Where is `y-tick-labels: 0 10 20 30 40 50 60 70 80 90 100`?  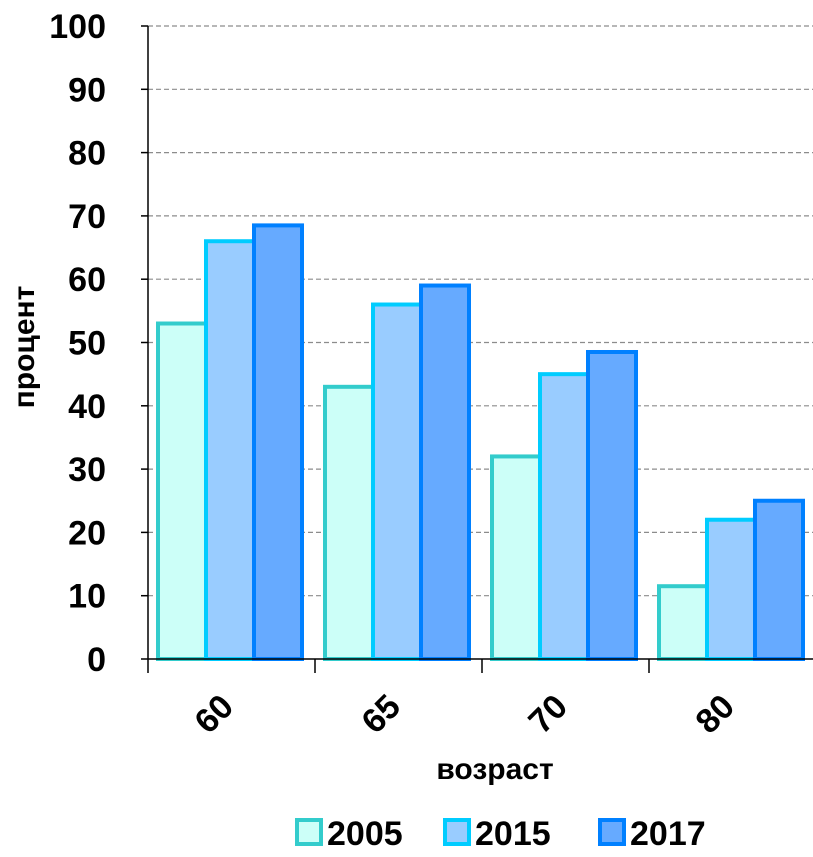 y-tick-labels: 0 10 20 30 40 50 60 70 80 90 100 is located at coordinates (77, 343).